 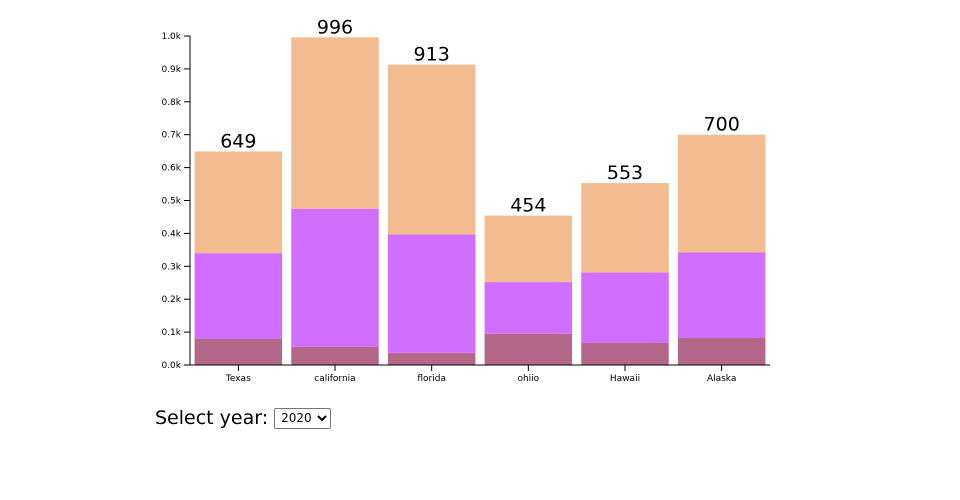 I want to click on x-axis: Texas california florida ohiio Hawaii Alaska, so click(x=480, y=374).